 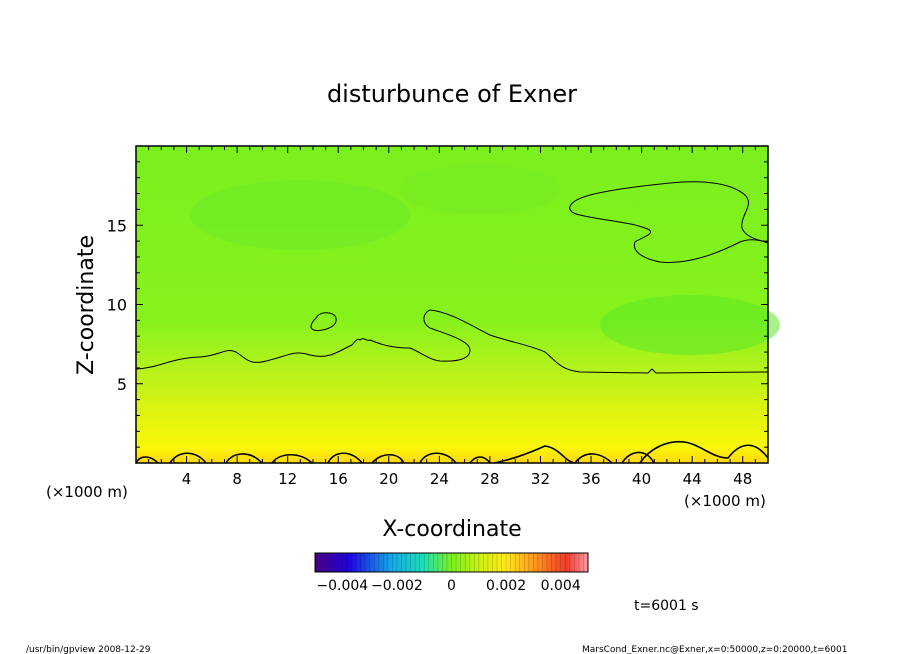 I want to click on colorbar-ticks: −0.004 −0.002 0 0.002 0.004, so click(x=448, y=586).